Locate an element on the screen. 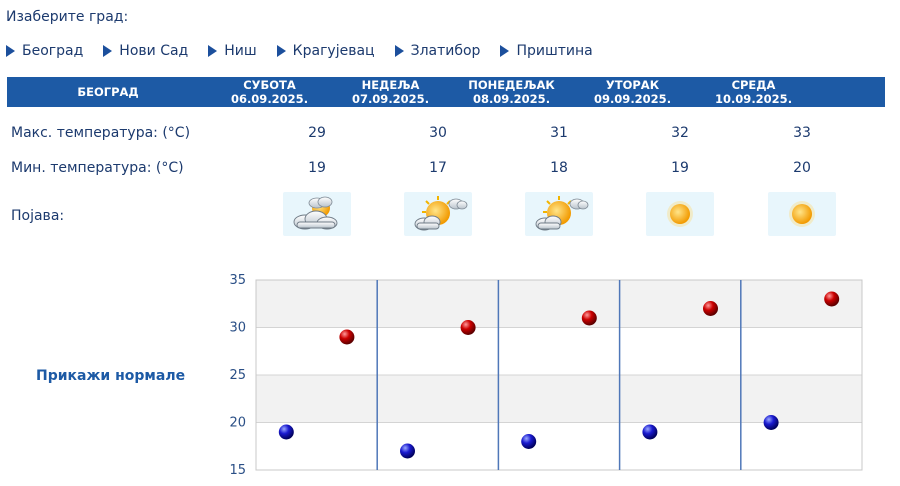  max-temp-row: Макс. температура: (°C) 29 30 31 32 33 is located at coordinates (446, 133).